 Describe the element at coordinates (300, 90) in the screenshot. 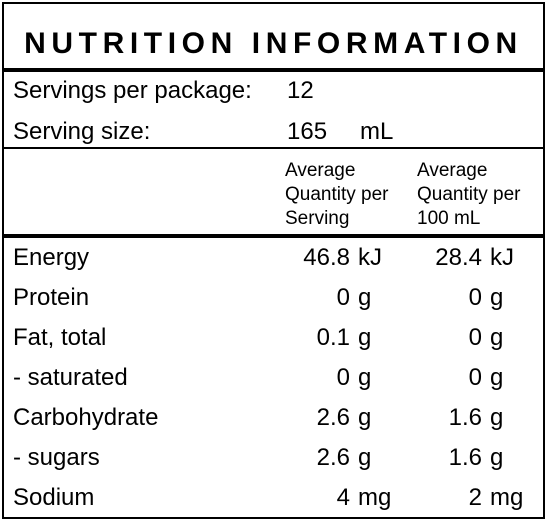

I see `servings-per-package-value: 12` at that location.